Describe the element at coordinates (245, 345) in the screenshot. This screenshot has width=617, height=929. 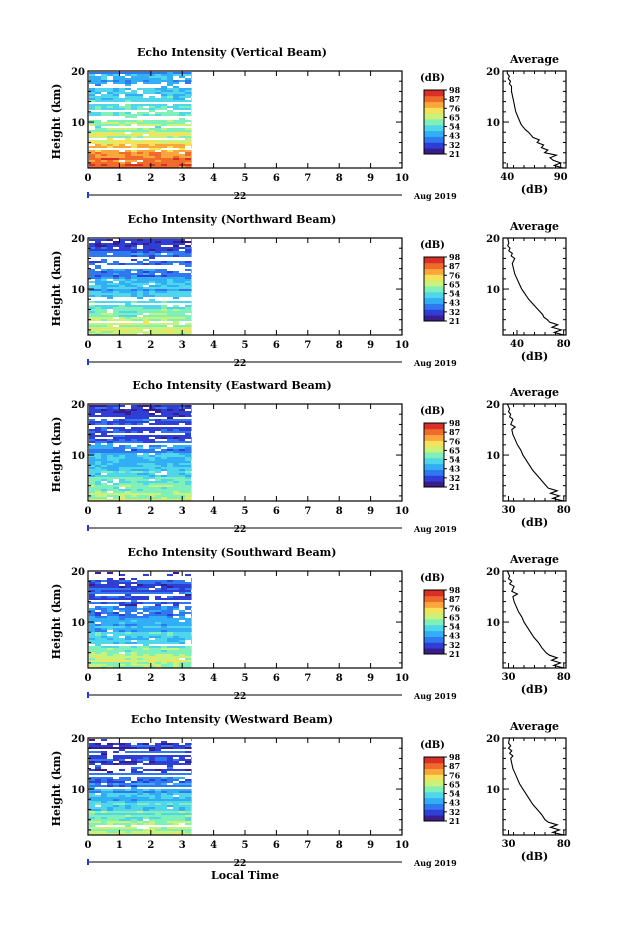
I see `x-tick-label: 5` at that location.